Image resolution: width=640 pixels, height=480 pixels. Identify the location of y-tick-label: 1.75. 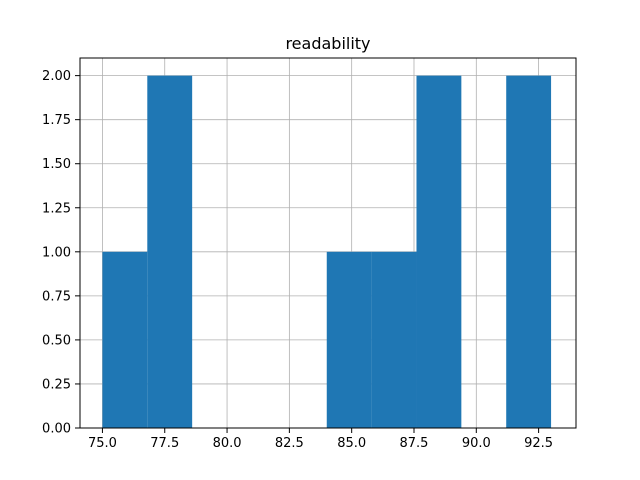
(56, 120).